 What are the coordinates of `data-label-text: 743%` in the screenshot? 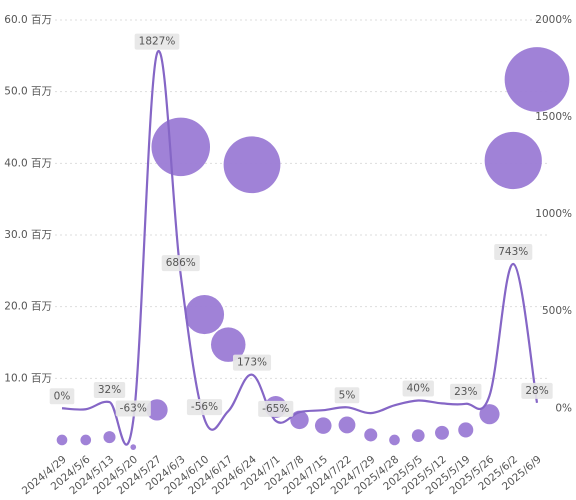 It's located at (513, 252).